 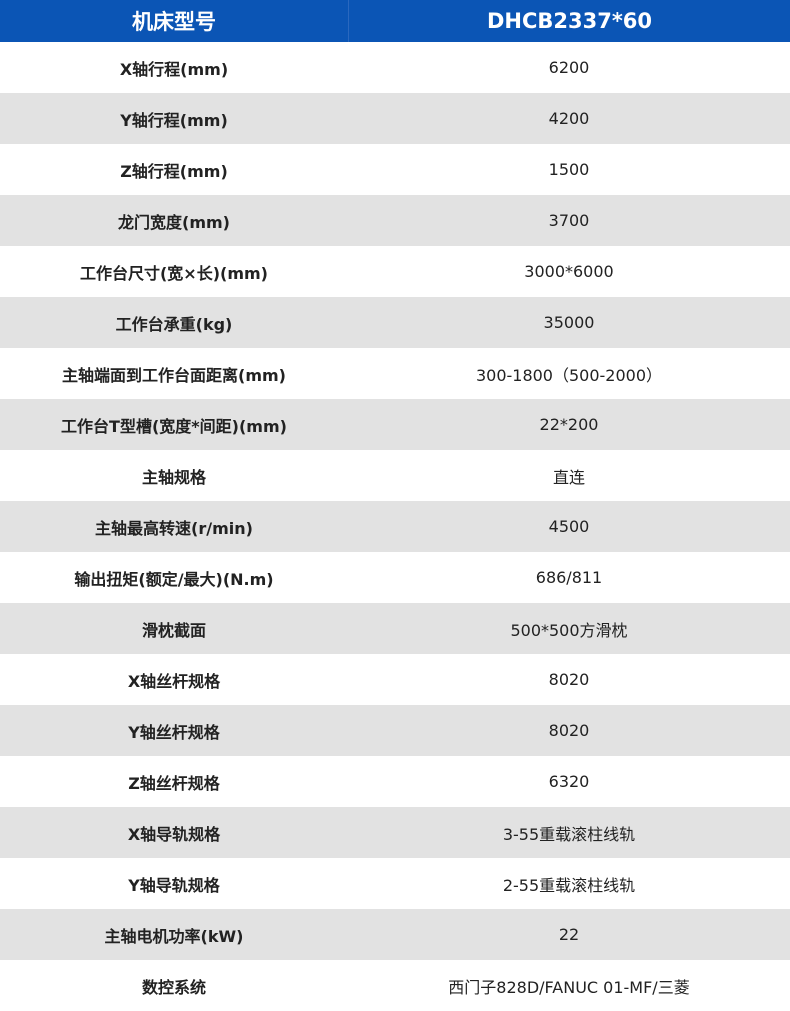 What do you see at coordinates (173, 987) in the screenshot?
I see `spec-label: 数控系统` at bounding box center [173, 987].